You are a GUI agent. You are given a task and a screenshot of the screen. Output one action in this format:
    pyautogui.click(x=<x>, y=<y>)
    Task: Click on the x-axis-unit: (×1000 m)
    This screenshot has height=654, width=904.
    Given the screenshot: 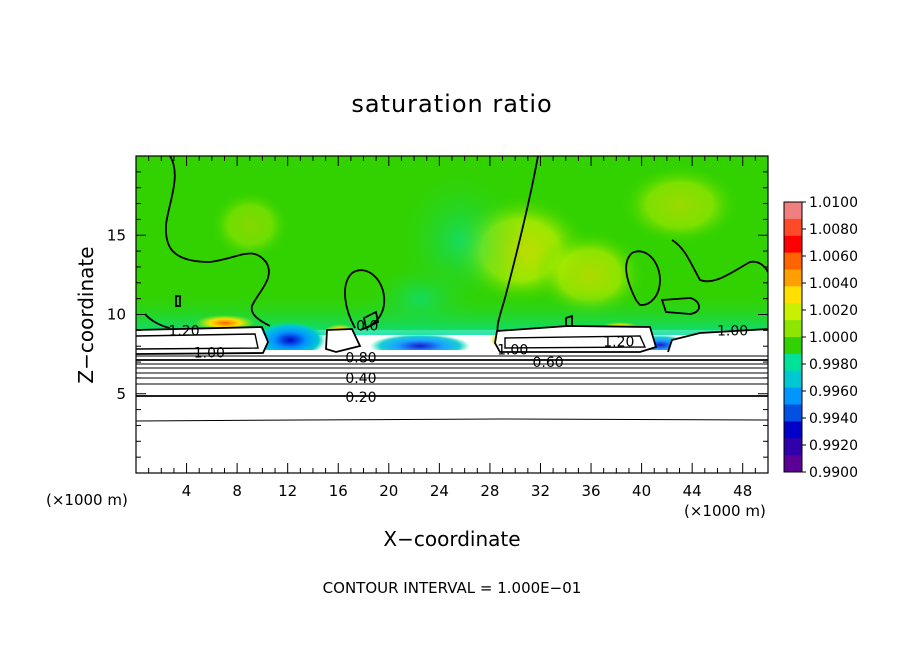 What is the action you would take?
    pyautogui.click(x=725, y=511)
    